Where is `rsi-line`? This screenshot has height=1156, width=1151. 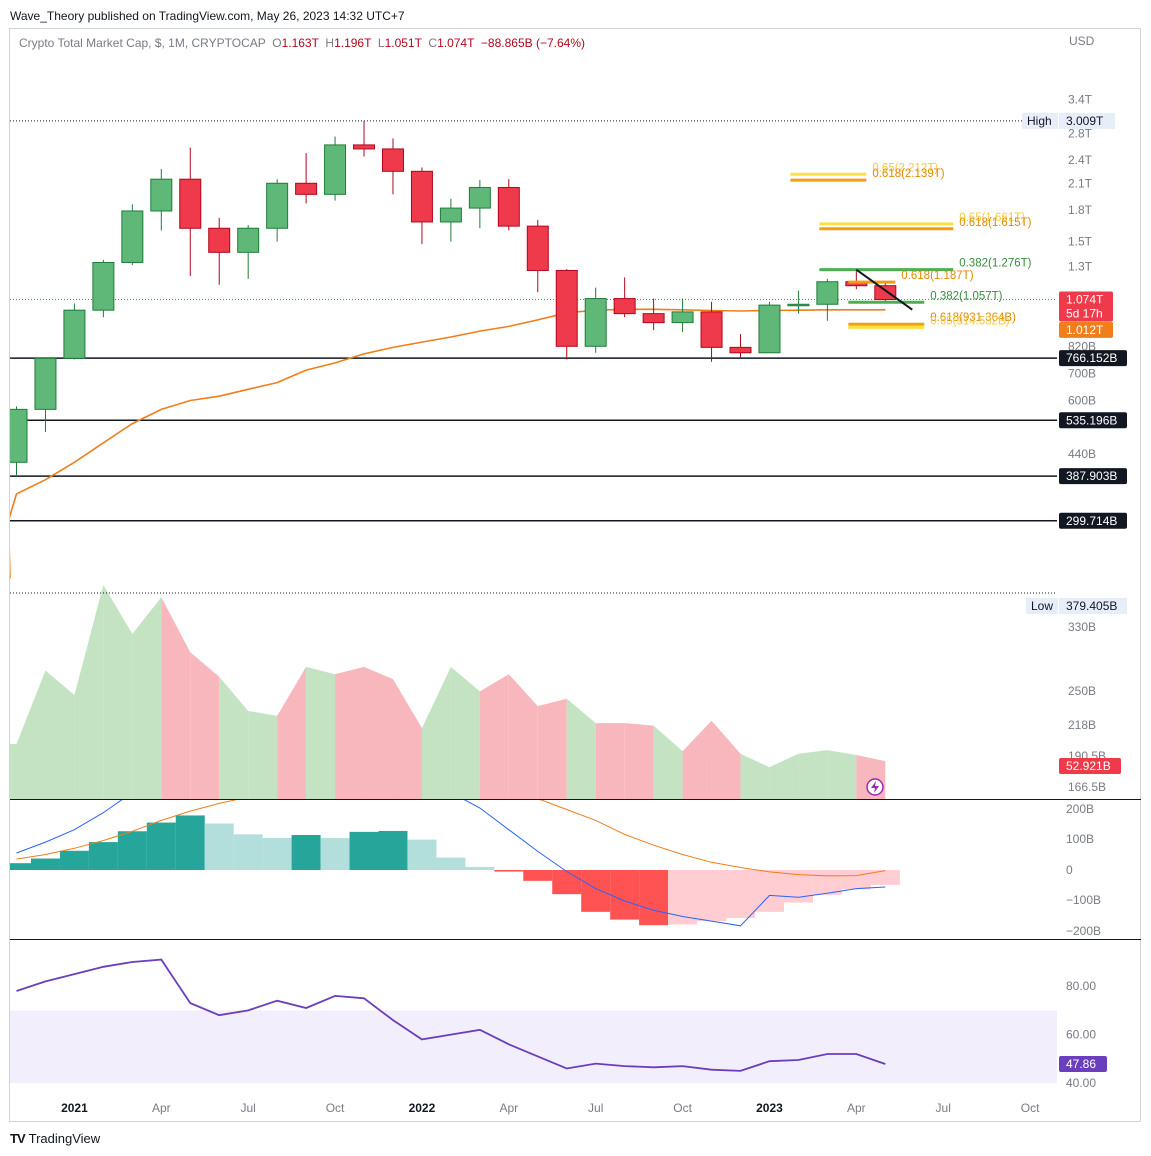
rsi-line is located at coordinates (451, 1015).